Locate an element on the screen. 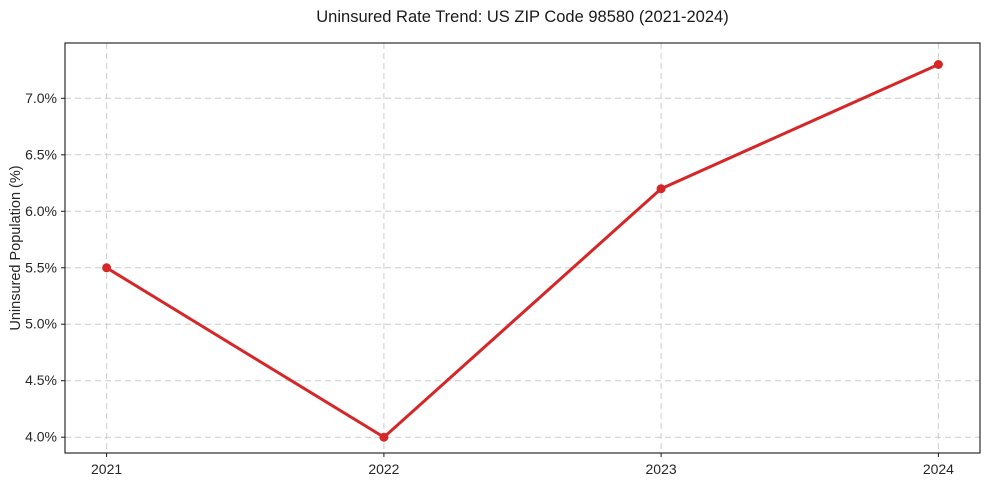 The image size is (989, 490). y-tick-label: 6.5% is located at coordinates (41, 154).